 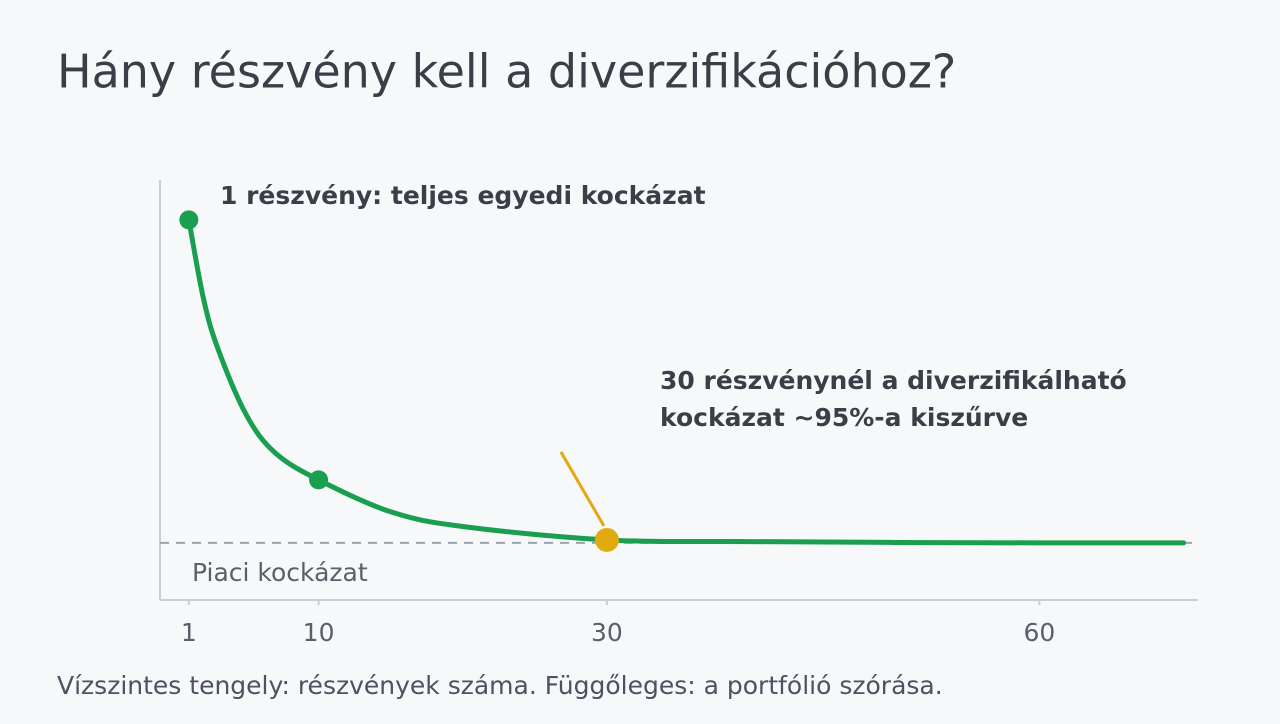 I want to click on annotation: kockázat ~95%-a kiszűrve, so click(x=844, y=417).